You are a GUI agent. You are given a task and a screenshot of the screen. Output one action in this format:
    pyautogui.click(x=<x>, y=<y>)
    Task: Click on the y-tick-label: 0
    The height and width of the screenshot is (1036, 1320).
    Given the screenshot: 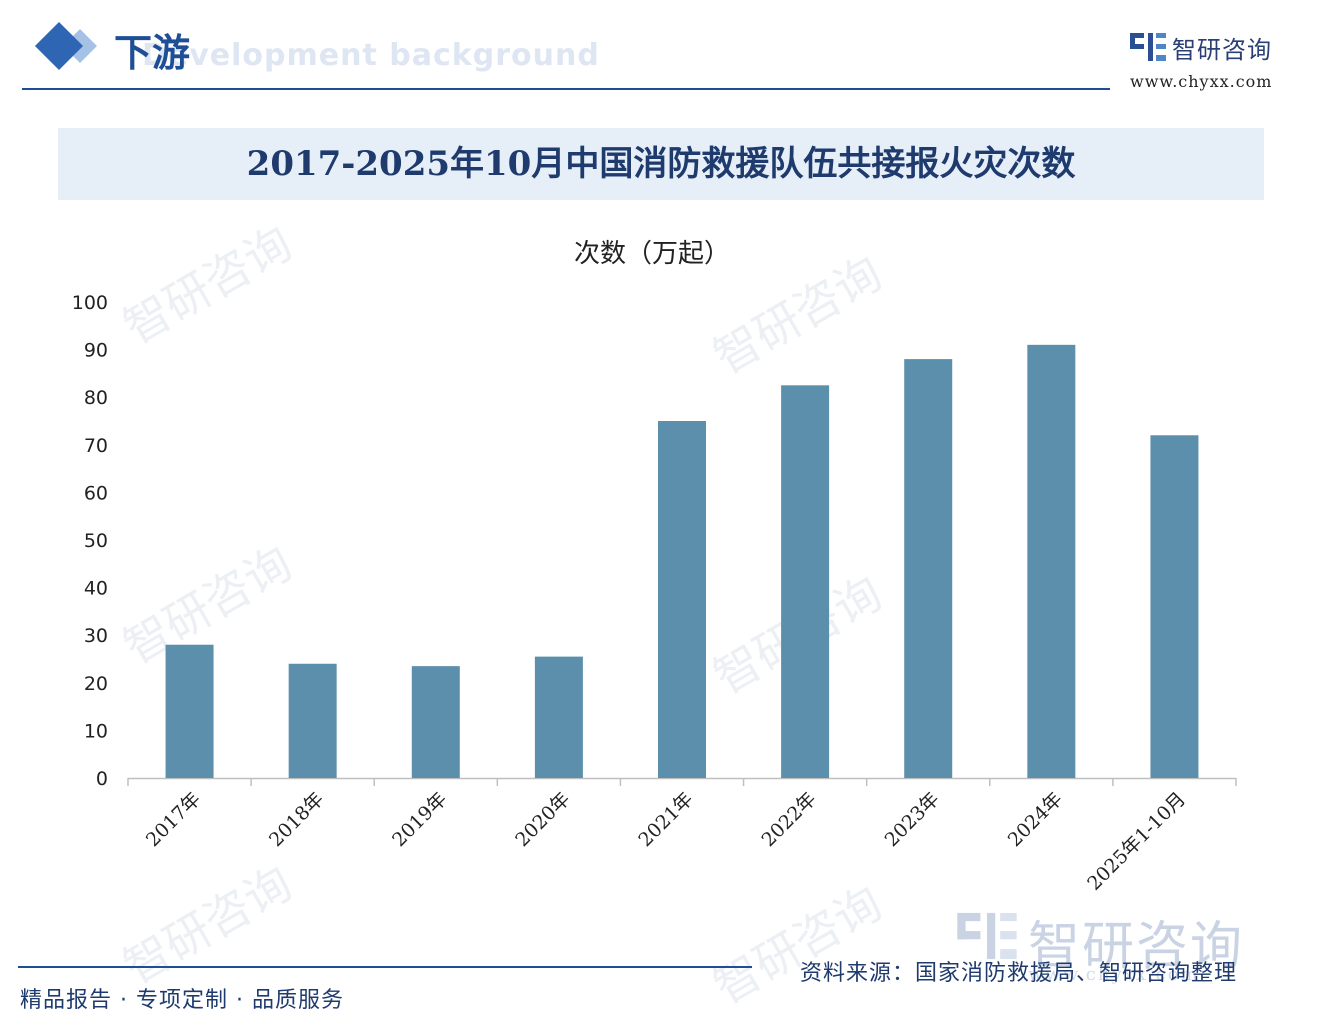 What is the action you would take?
    pyautogui.click(x=102, y=779)
    